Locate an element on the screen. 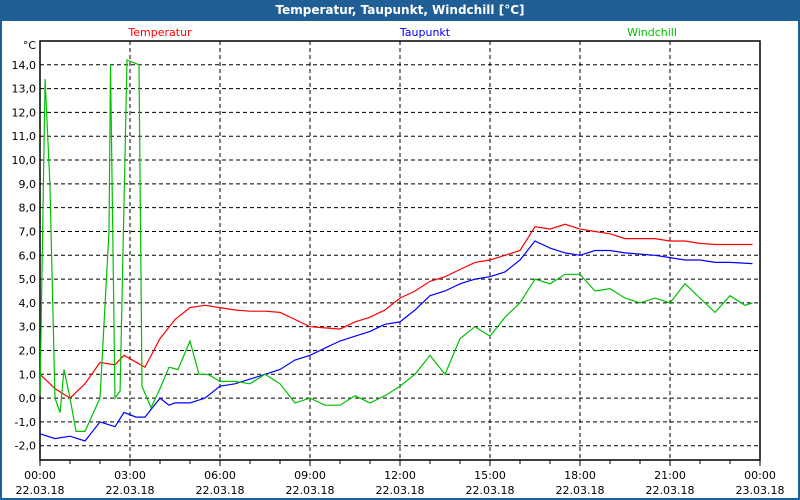 This screenshot has height=500, width=800. y-tick-label: 3,0 is located at coordinates (28, 327).